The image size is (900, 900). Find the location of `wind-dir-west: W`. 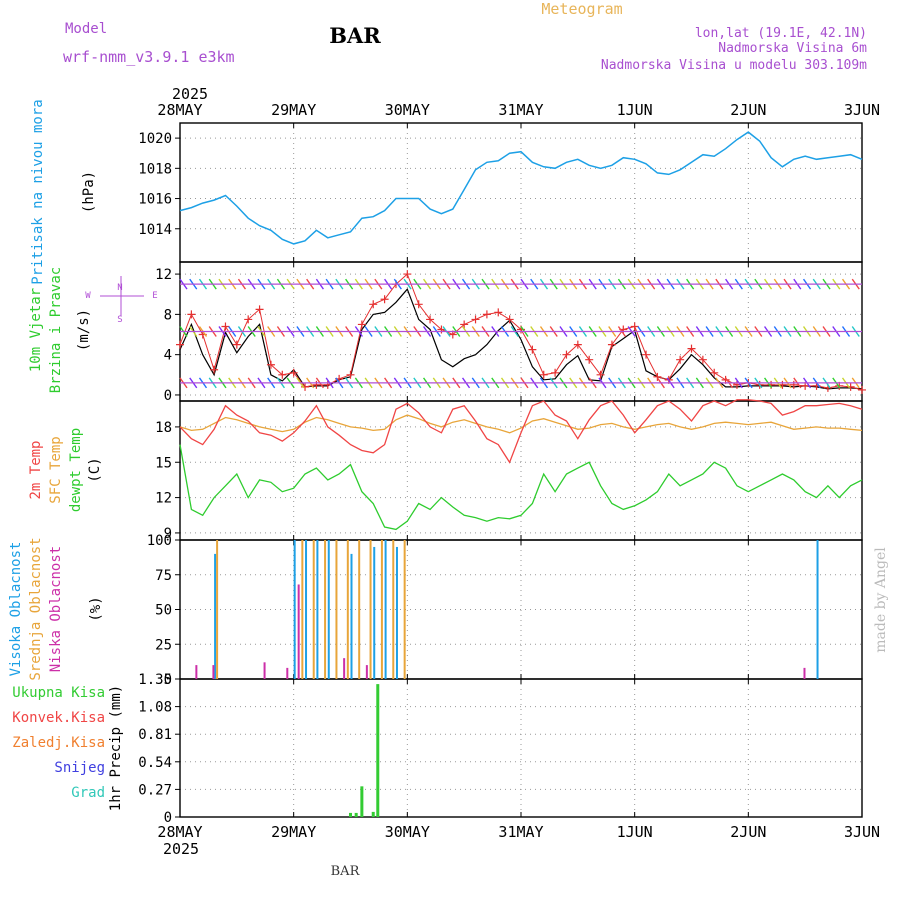

wind-dir-west: W is located at coordinates (88, 296).